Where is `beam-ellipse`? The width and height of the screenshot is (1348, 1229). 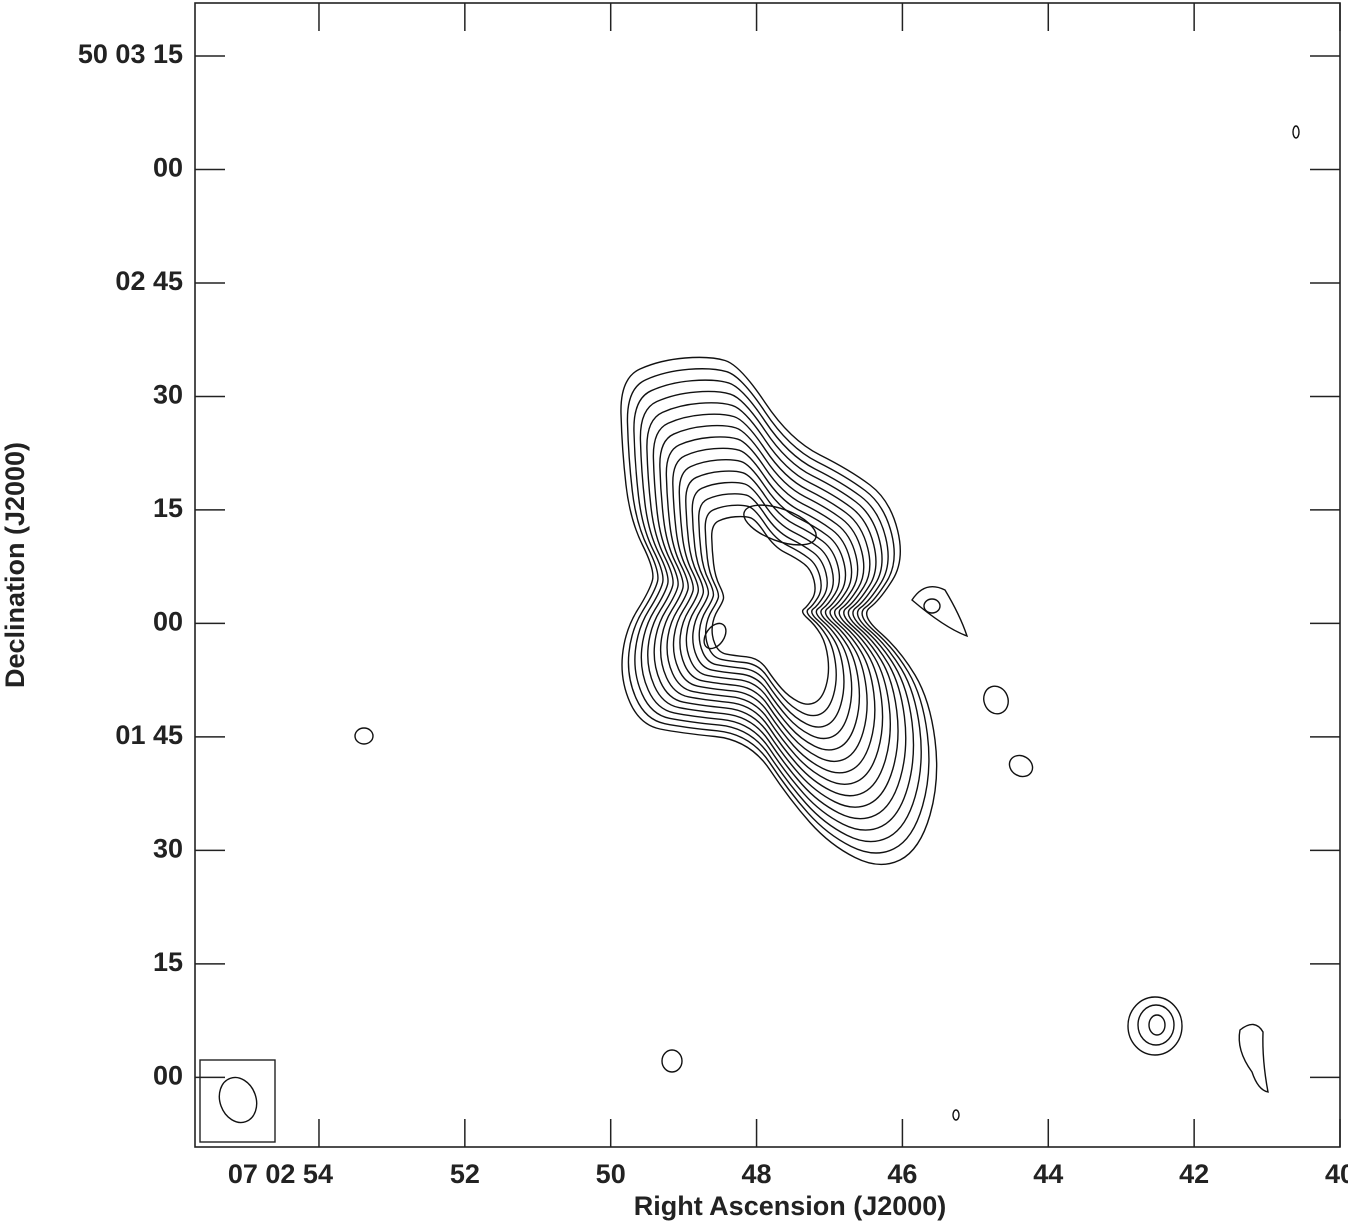 beam-ellipse is located at coordinates (238, 1100).